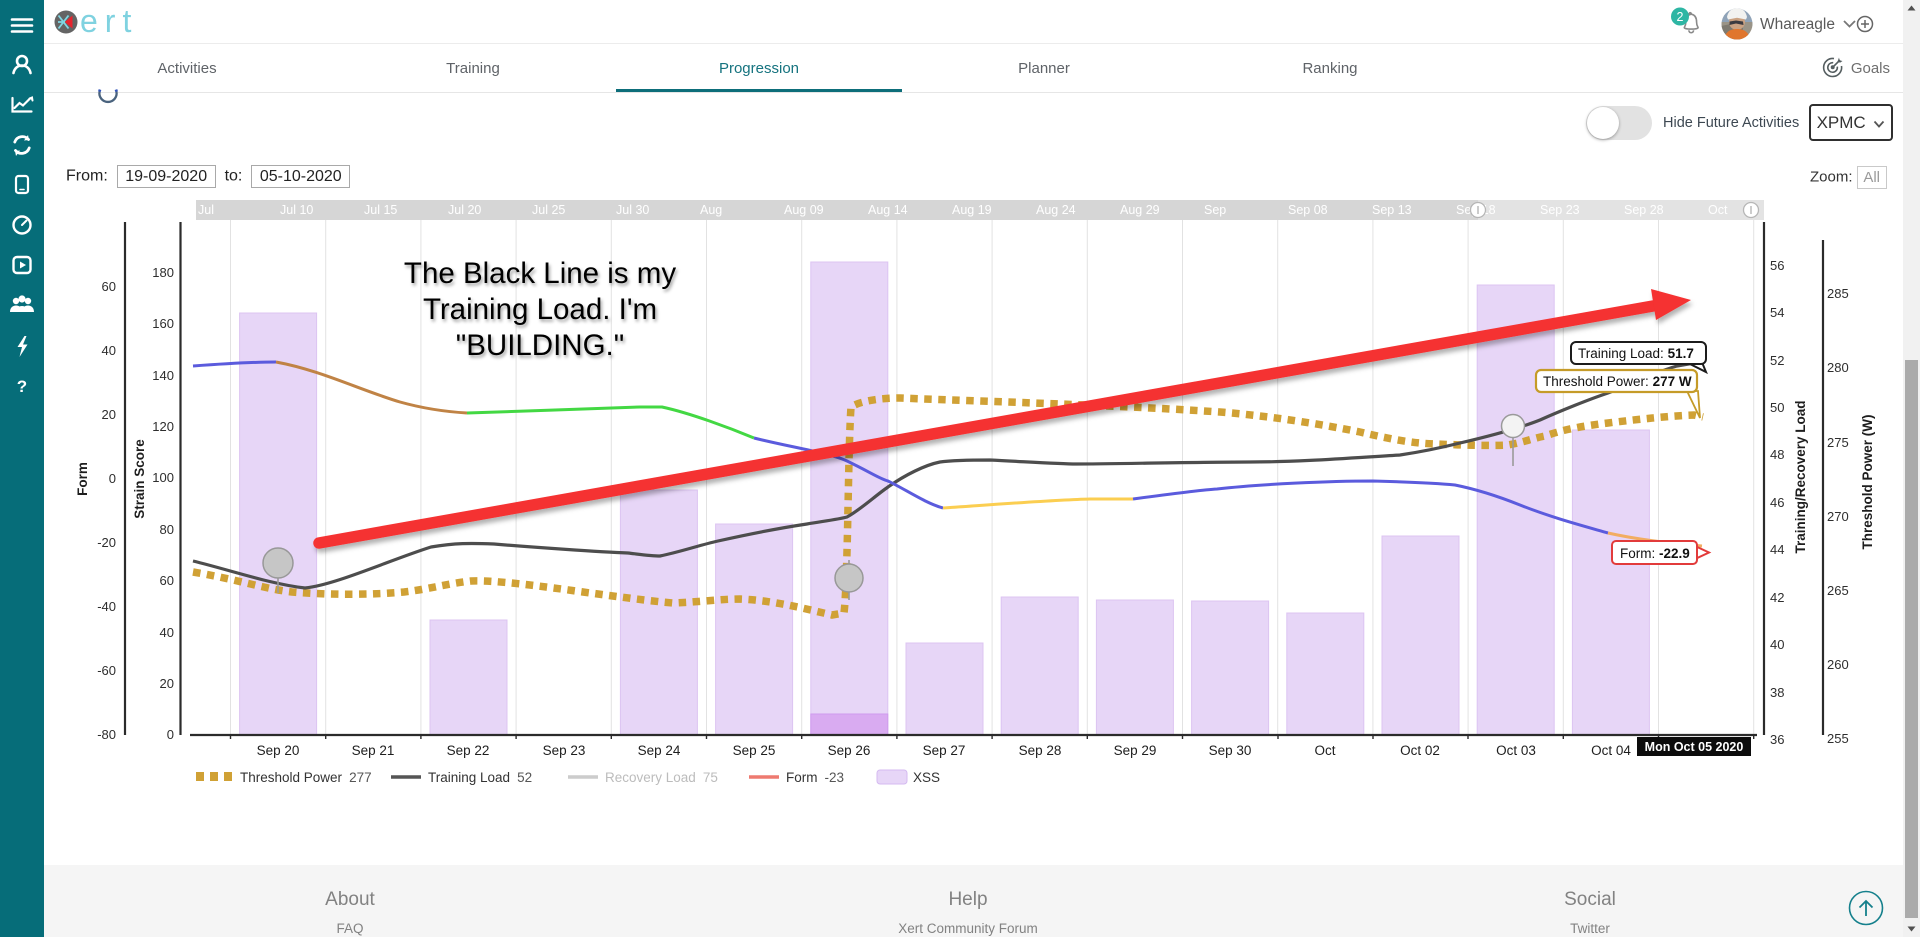  Describe the element at coordinates (163, 477) in the screenshot. I see `svg-text: 100` at that location.